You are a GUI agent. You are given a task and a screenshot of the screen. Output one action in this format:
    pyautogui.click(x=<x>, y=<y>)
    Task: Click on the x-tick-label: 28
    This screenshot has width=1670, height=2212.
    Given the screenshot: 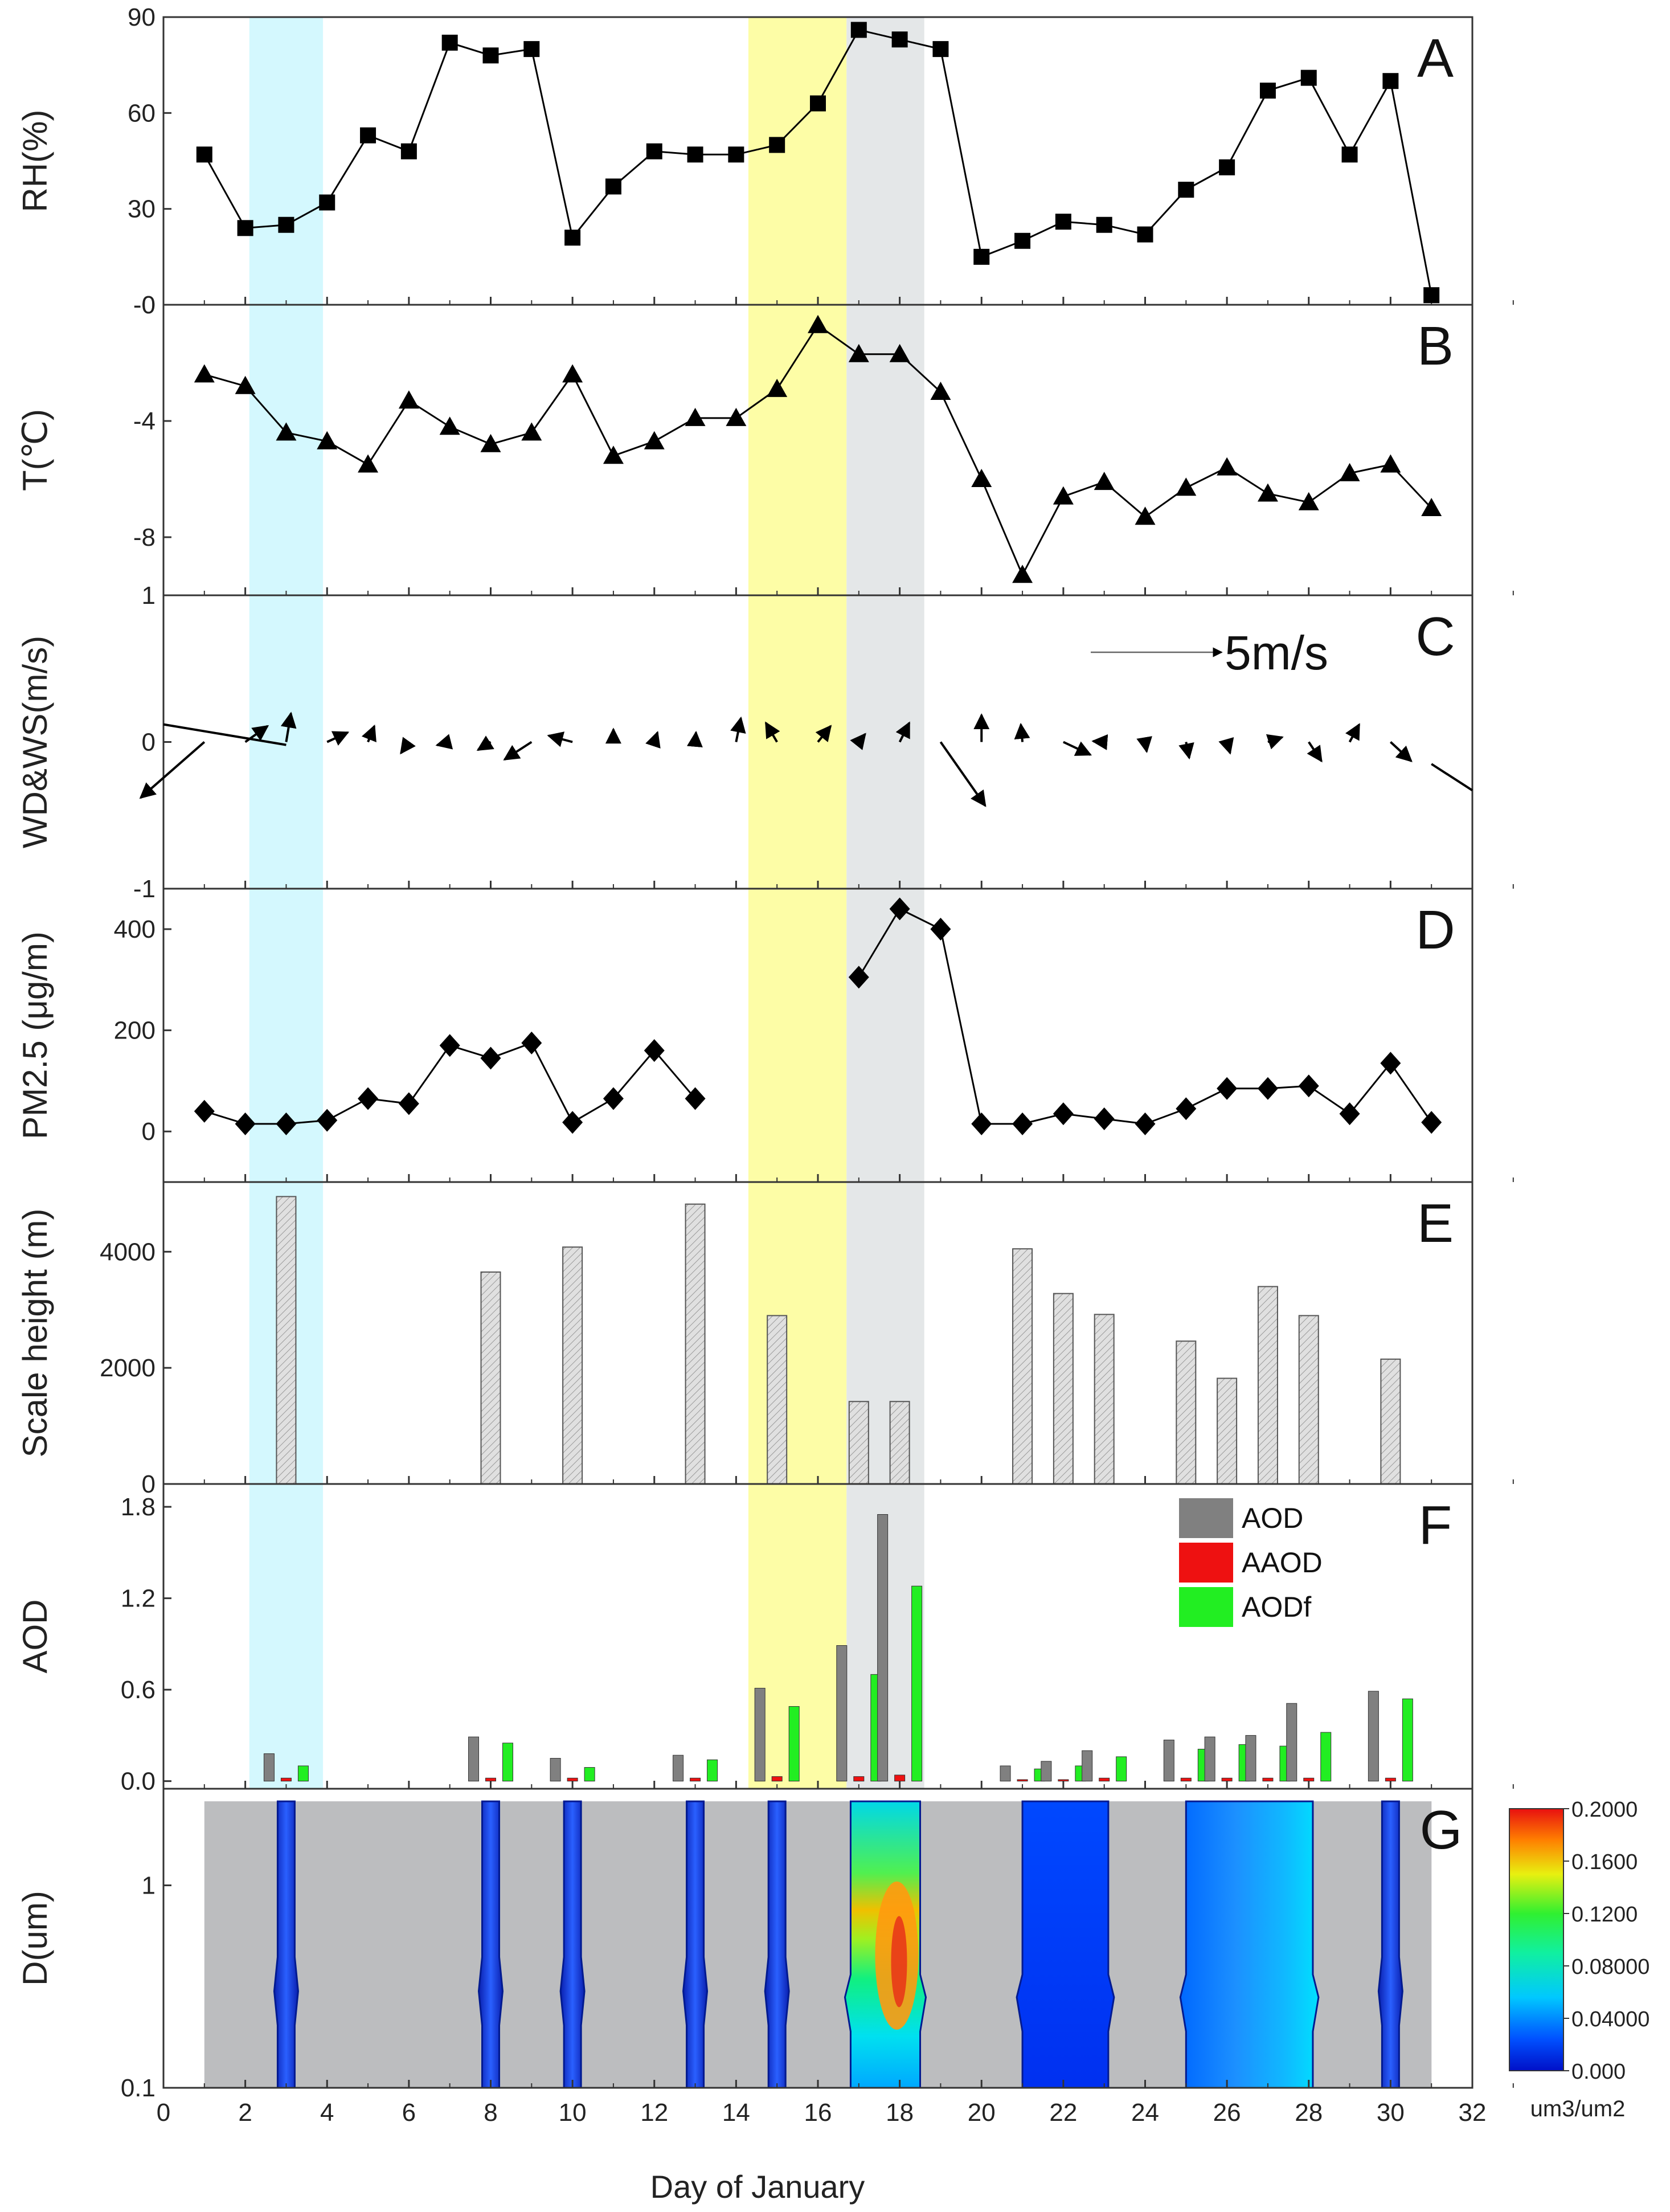 What is the action you would take?
    pyautogui.click(x=1309, y=2113)
    